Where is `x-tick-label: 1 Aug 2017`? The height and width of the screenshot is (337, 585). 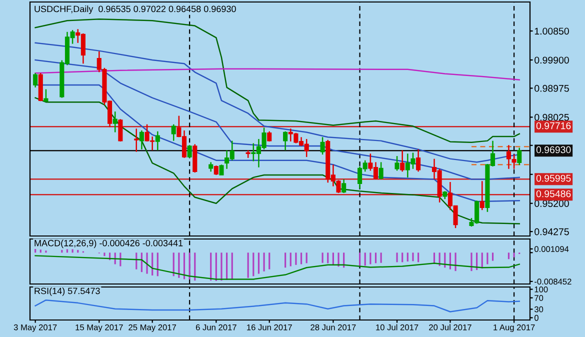 x-tick-label: 1 Aug 2017 is located at coordinates (514, 328).